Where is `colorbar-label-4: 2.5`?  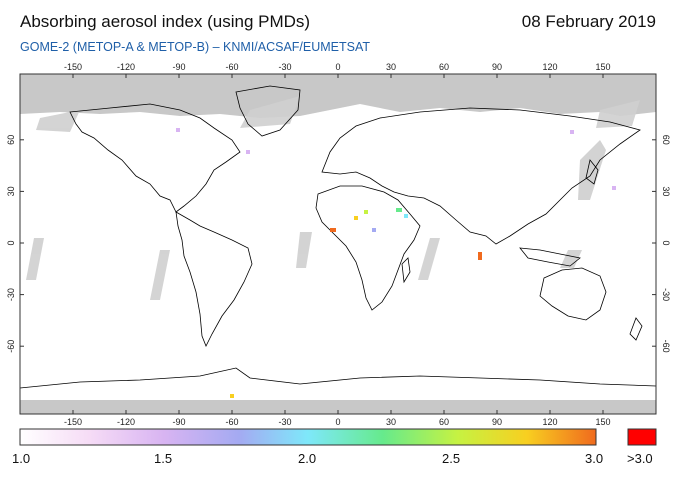
colorbar-label-4: 2.5 is located at coordinates (451, 458).